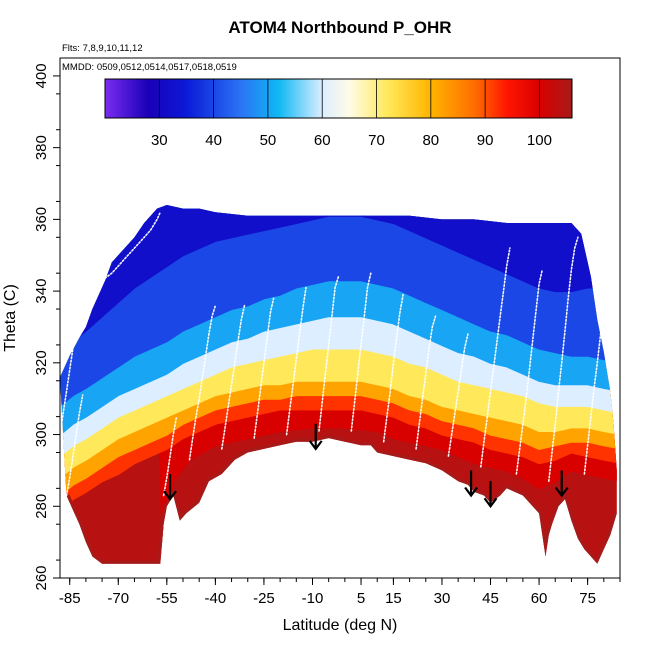 This screenshot has width=650, height=650. Describe the element at coordinates (339, 27) in the screenshot. I see `chart-title: ATOM4 Northbound P_OHR` at that location.